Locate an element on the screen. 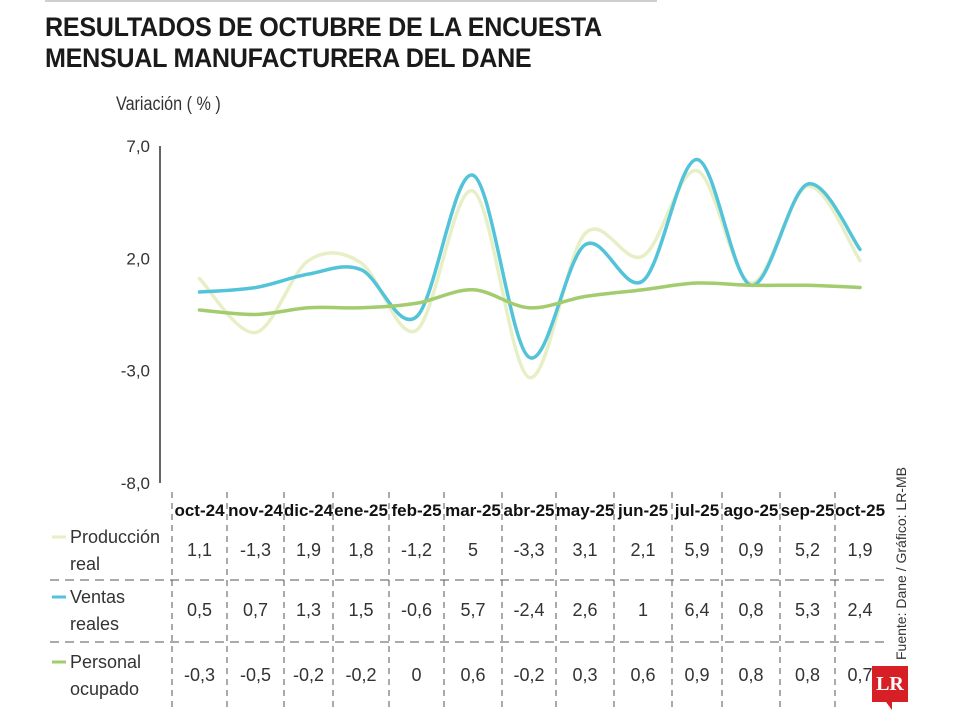  data-value: 2,1 is located at coordinates (642, 550).